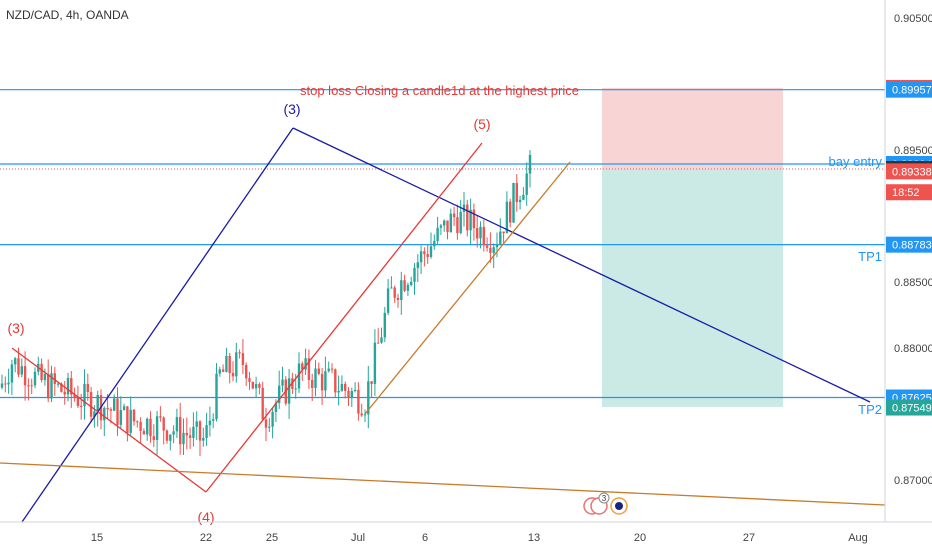 This screenshot has height=550, width=932. What do you see at coordinates (67, 15) in the screenshot?
I see `symbol-title: NZD/CAD, 4h, OANDA` at bounding box center [67, 15].